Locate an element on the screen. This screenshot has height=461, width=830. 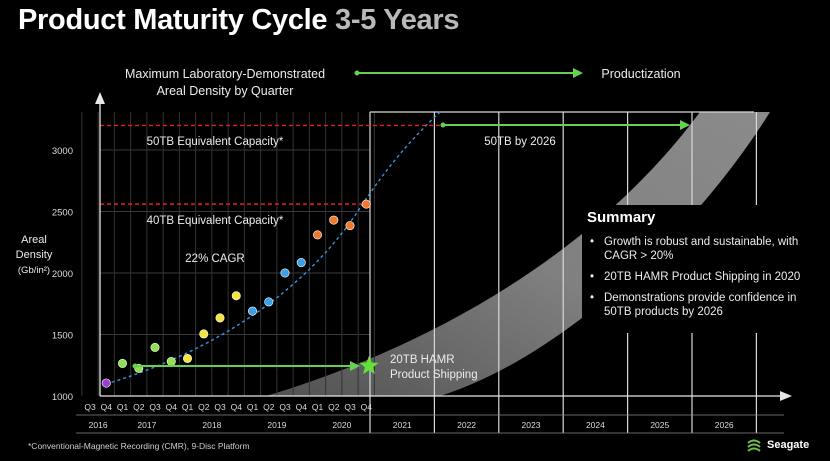
title-main: Product Maturity Cycle is located at coordinates (173, 20).